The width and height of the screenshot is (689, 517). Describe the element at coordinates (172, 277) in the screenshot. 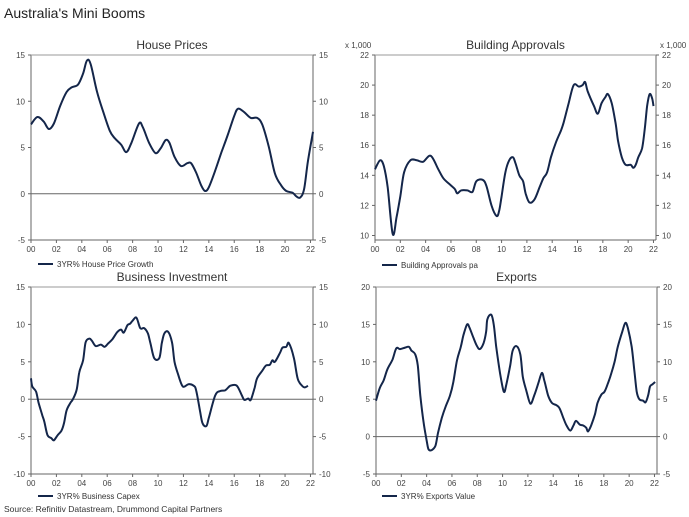

I see `panel-title: Business Investment` at that location.